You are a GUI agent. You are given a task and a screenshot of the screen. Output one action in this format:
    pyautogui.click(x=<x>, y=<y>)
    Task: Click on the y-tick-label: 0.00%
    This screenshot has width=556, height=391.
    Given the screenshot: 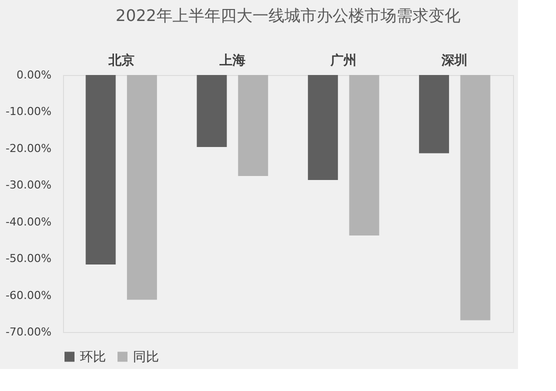 What is the action you would take?
    pyautogui.click(x=34, y=75)
    